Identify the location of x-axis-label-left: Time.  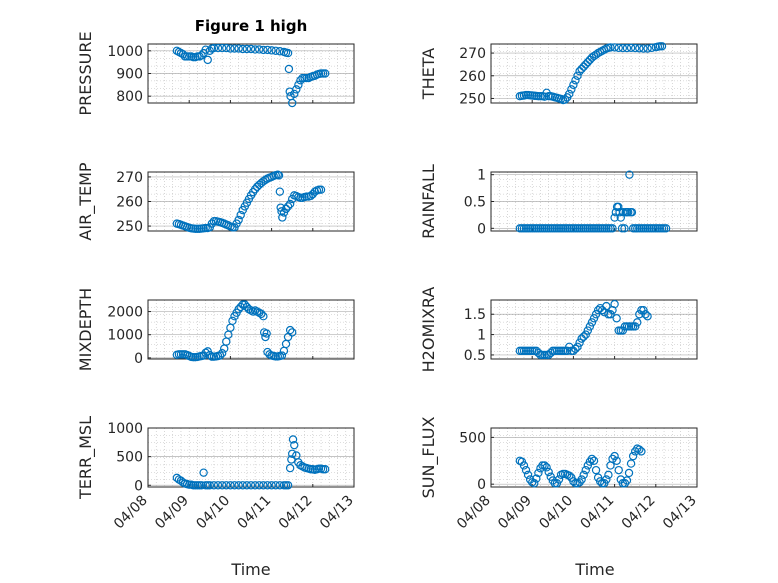
(250, 569).